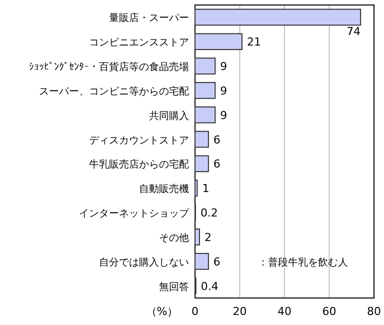 This screenshot has width=384, height=325. Describe the element at coordinates (303, 262) in the screenshot. I see `annotation: ：普段牛乳を飲む人` at that location.